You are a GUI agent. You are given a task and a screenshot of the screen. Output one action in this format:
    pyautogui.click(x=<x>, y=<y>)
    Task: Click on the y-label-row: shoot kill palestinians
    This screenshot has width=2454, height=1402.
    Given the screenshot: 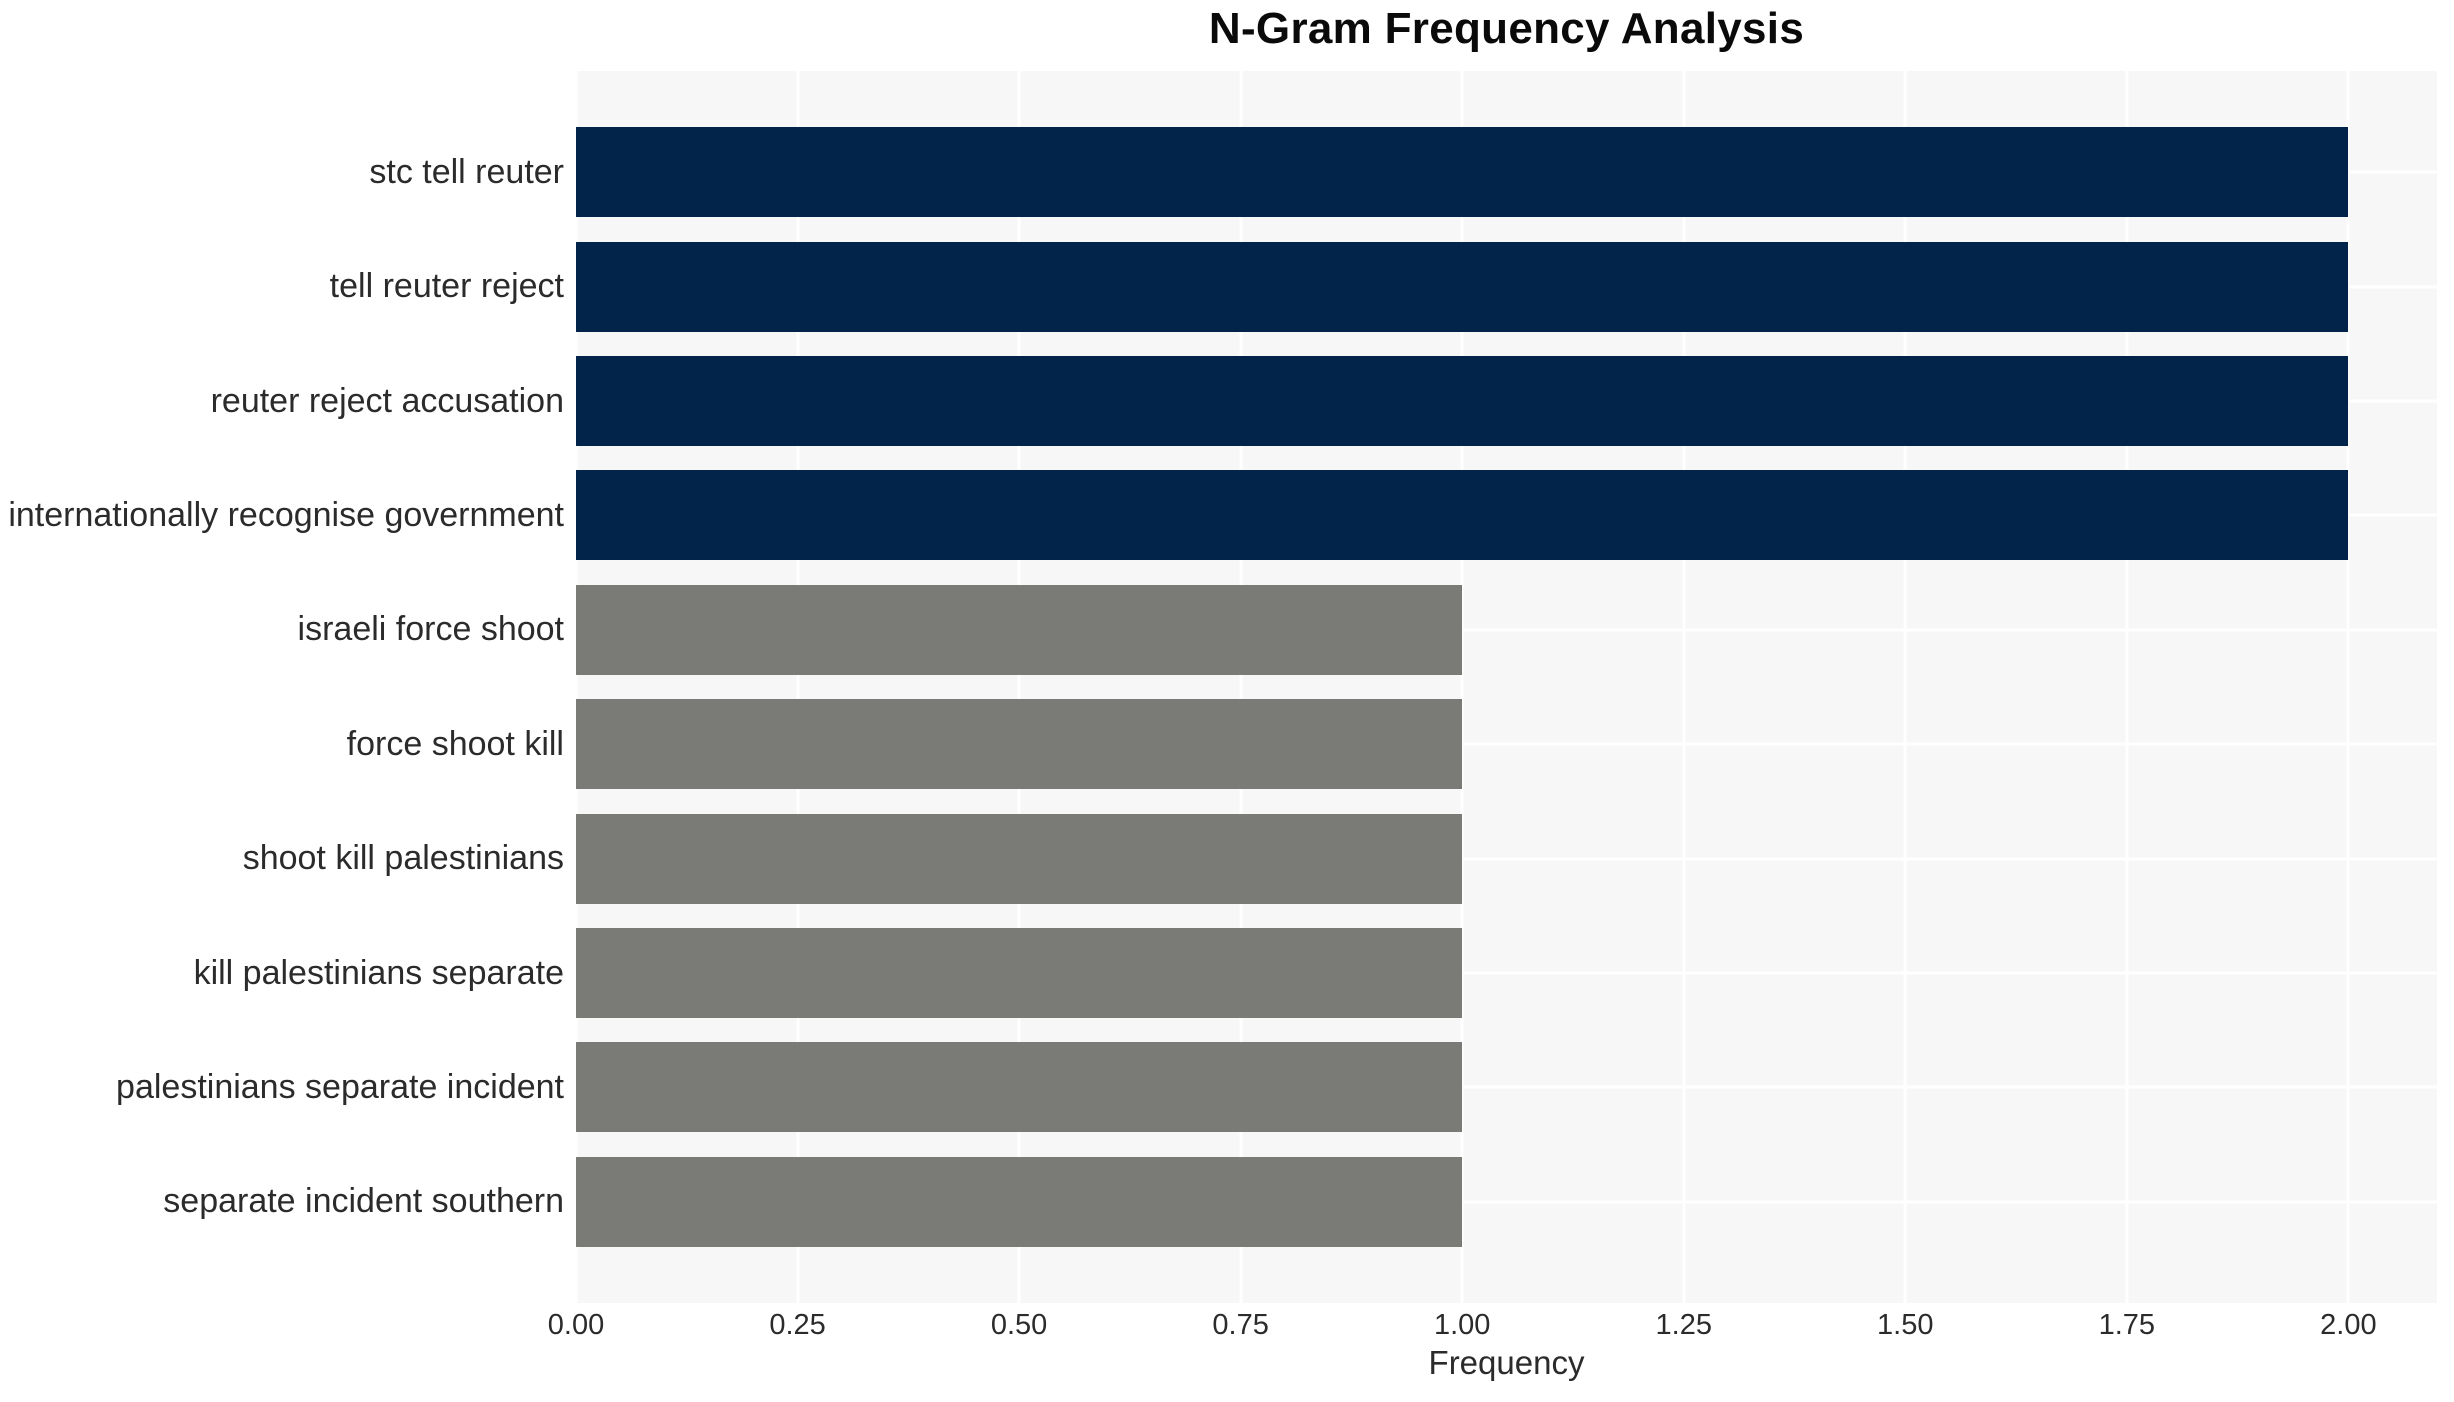 What is the action you would take?
    pyautogui.click(x=282, y=858)
    